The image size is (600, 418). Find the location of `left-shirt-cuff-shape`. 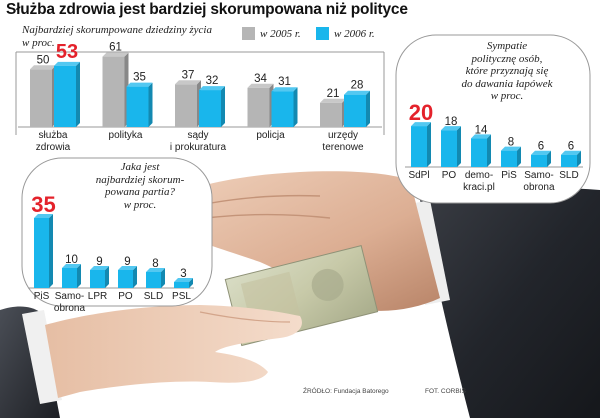

left-shirt-cuff-shape is located at coordinates (42, 357).